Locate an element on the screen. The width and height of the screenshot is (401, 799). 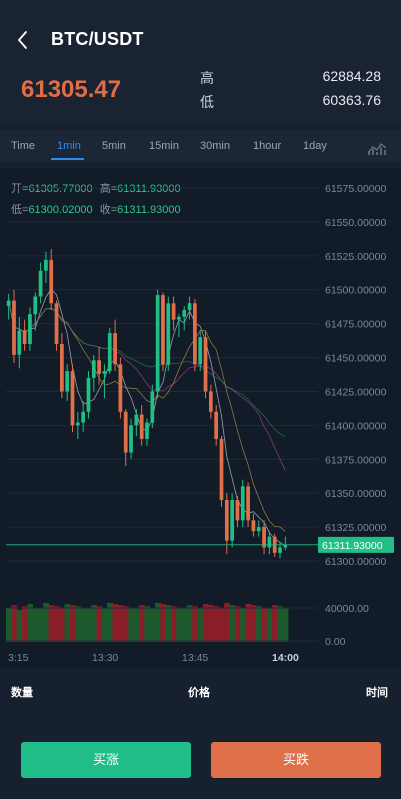
current-price-badge is located at coordinates (356, 544).